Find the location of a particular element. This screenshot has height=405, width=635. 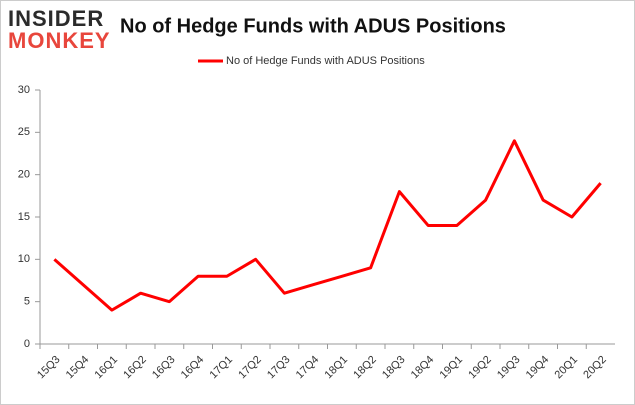

y-tick-label: 10 is located at coordinates (24, 259).